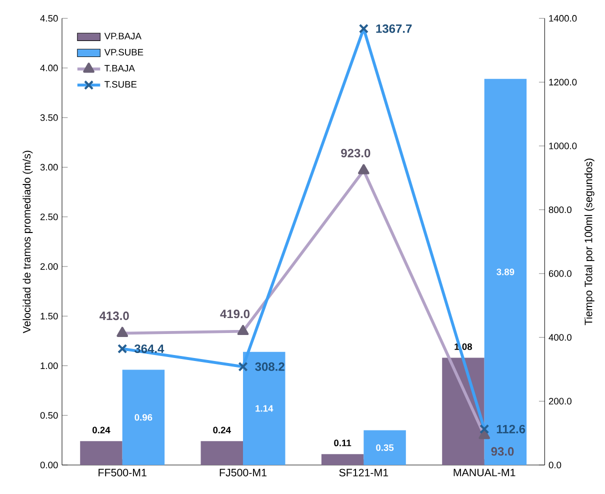 Image resolution: width=605 pixels, height=494 pixels. What do you see at coordinates (555, 465) in the screenshot?
I see `y2-tick-label: 0.0` at bounding box center [555, 465].